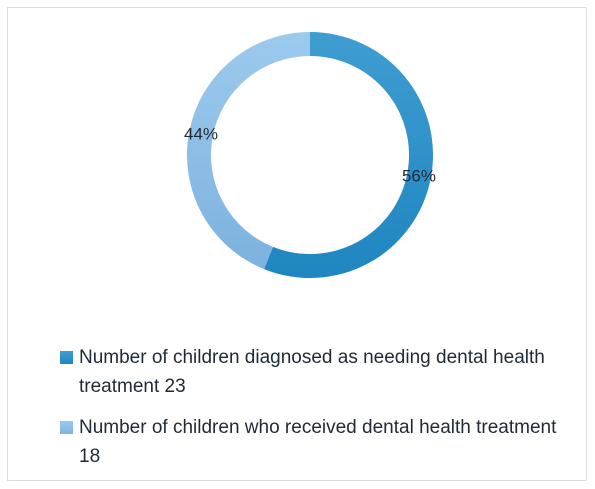  Describe the element at coordinates (66, 427) in the screenshot. I see `legend-swatch-received` at that location.